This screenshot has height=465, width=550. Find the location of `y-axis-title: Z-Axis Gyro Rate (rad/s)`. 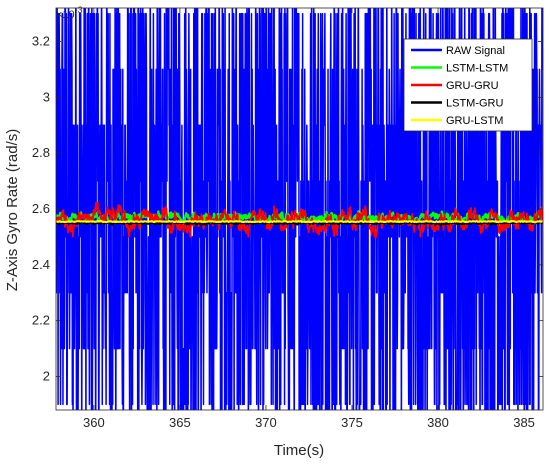

y-axis-title: Z-Axis Gyro Rate (rad/s) is located at coordinates (12, 210).